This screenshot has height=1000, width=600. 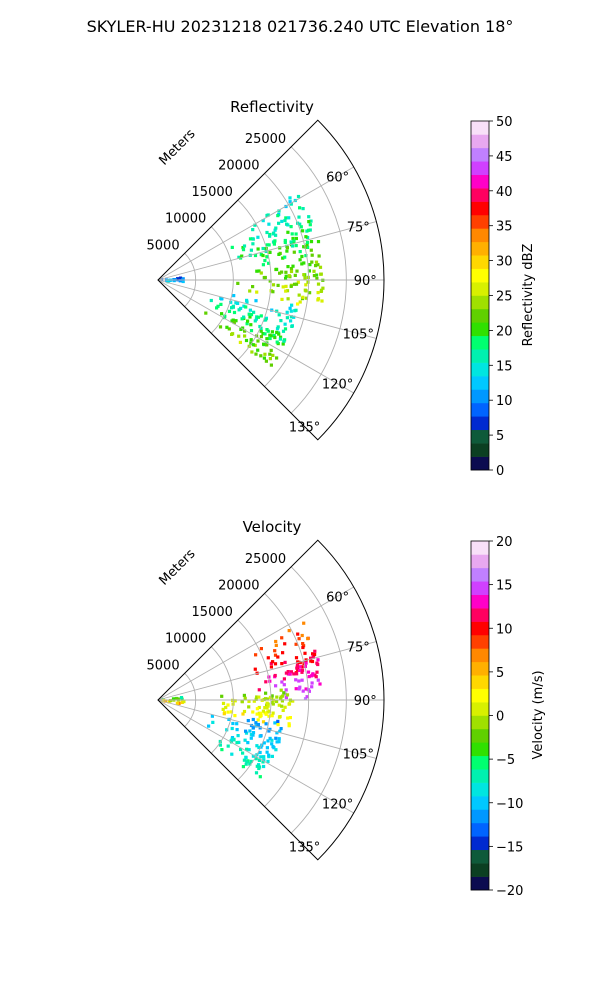 I want to click on angular-tick-label: 75°, so click(x=358, y=647).